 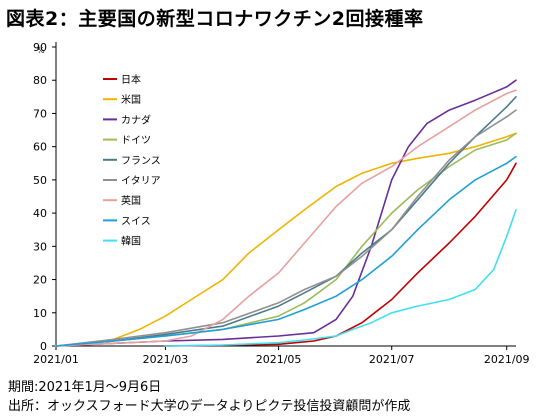 I want to click on source-note: 出所：オックスフォード大学のデータよりピクテ投信投資顧問が作成, so click(x=209, y=406).